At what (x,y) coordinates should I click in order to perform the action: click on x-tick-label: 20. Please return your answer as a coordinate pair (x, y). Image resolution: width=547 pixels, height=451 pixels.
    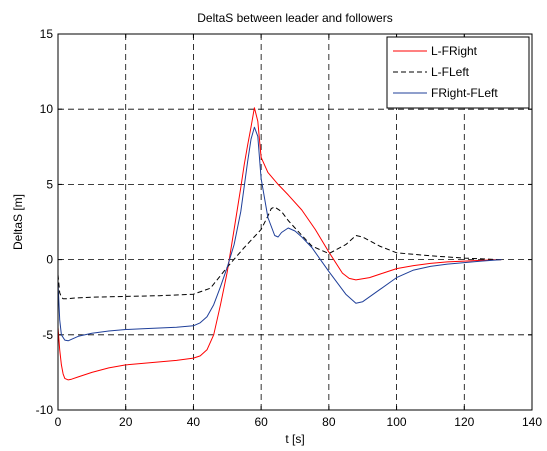
    Looking at the image, I should click on (126, 422).